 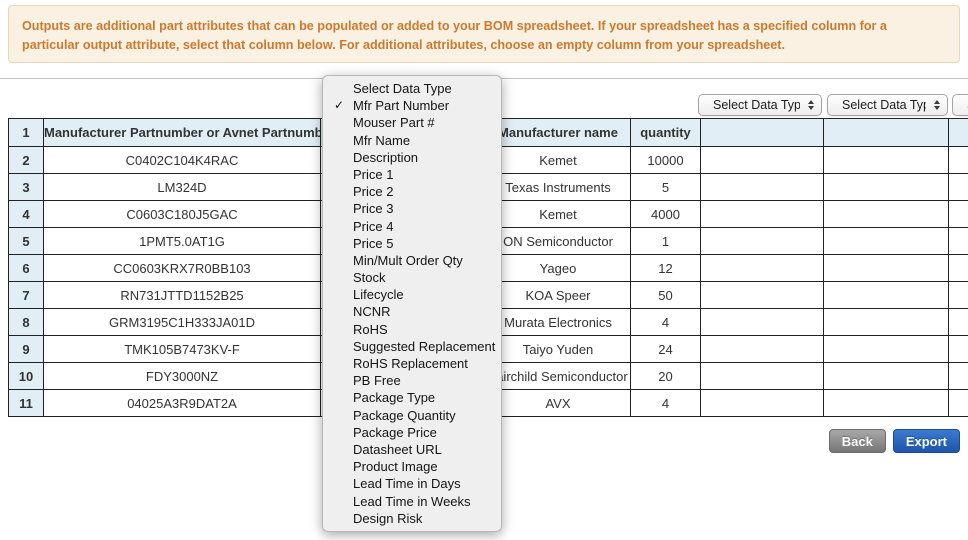 I want to click on dropdown-item-label: Stock, so click(x=369, y=278).